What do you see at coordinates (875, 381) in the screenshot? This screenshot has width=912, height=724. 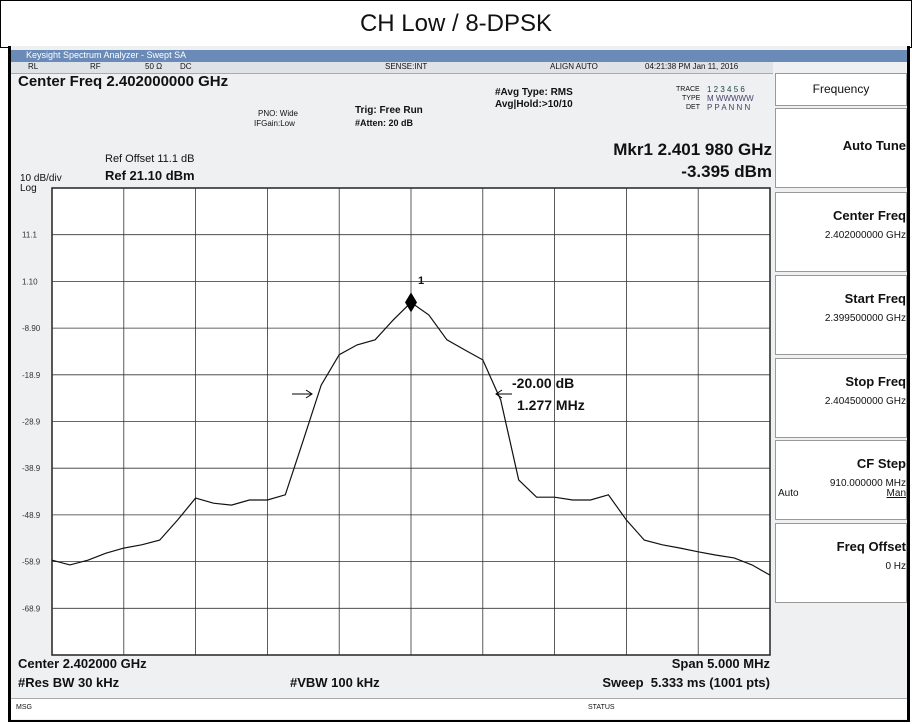 I see `softkey-label: Stop Freq` at bounding box center [875, 381].